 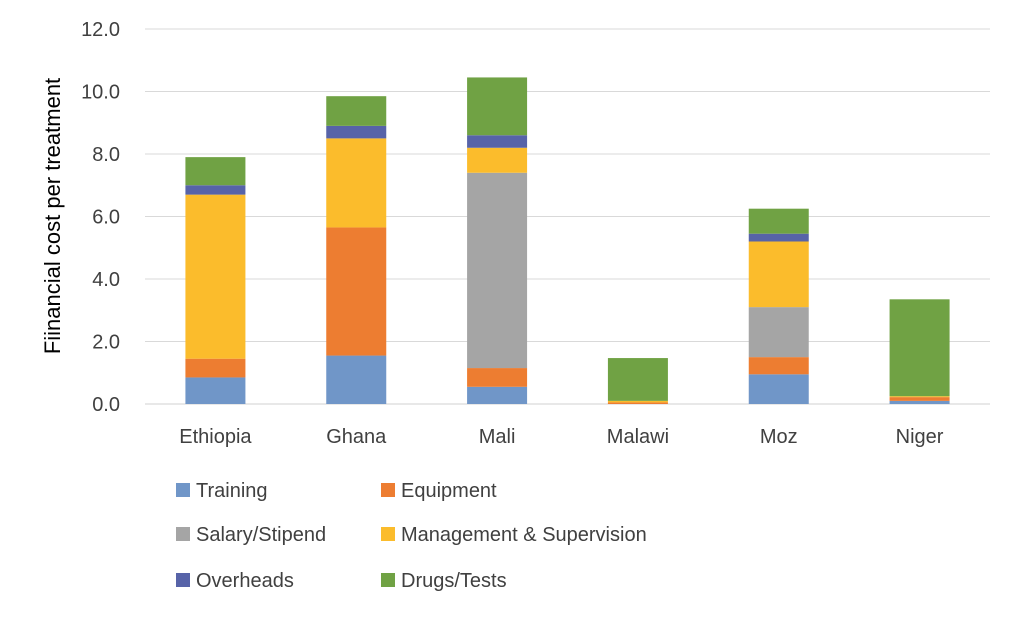 I want to click on y-axis-ticks: 0.0 2.0 4.0 6.0 8.0 10.0 12.0, so click(x=100, y=217).